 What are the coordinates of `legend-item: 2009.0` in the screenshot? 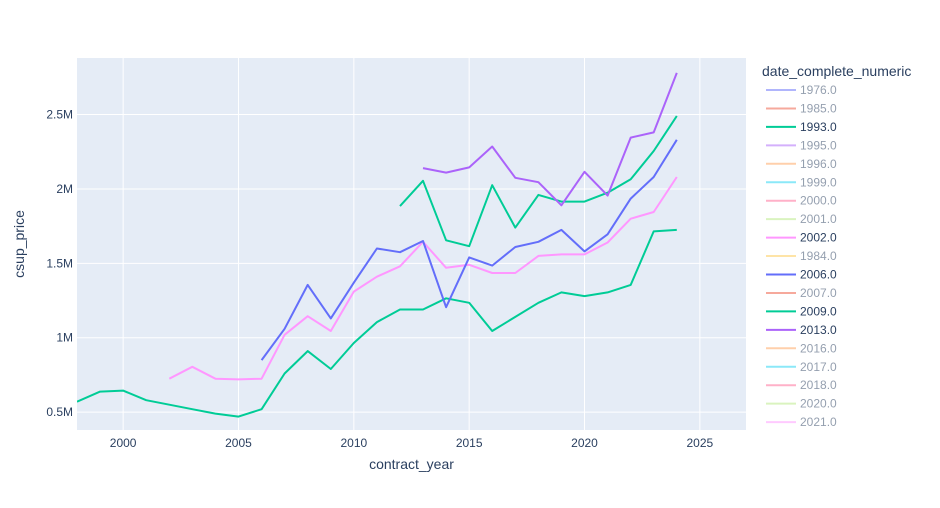 It's located at (801, 311).